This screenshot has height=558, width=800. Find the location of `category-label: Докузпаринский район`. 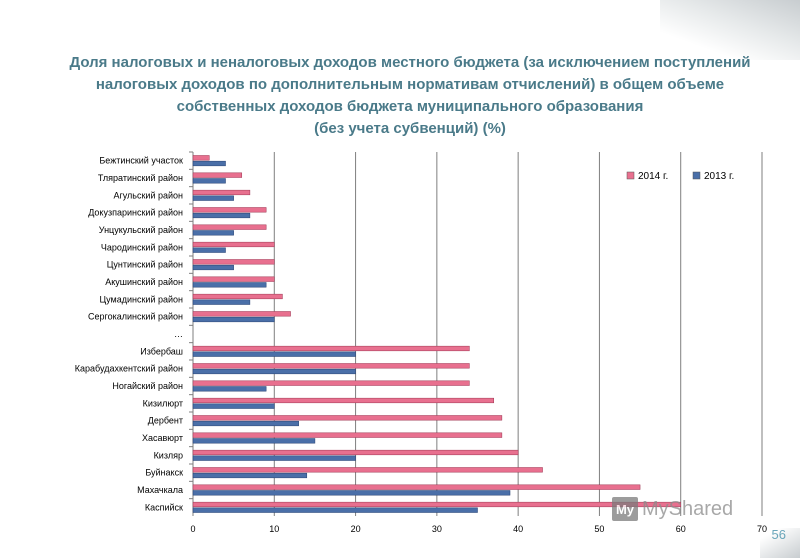

category-label: Докузпаринский район is located at coordinates (135, 213).